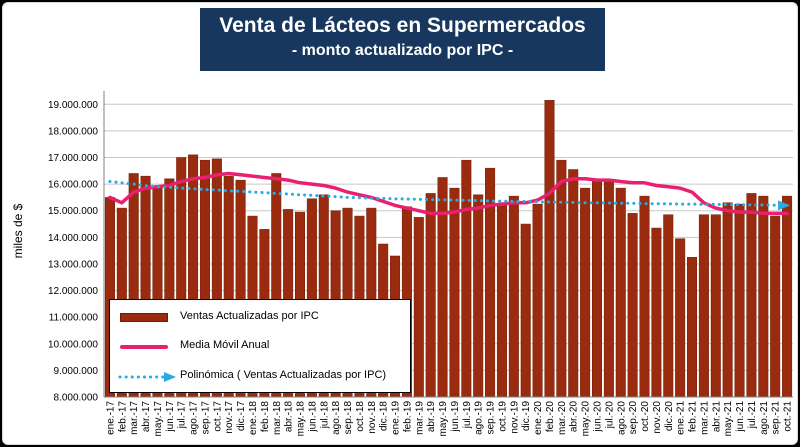 Image resolution: width=800 pixels, height=447 pixels. Describe the element at coordinates (740, 417) in the screenshot. I see `x-tick-label: jun.-21` at that location.